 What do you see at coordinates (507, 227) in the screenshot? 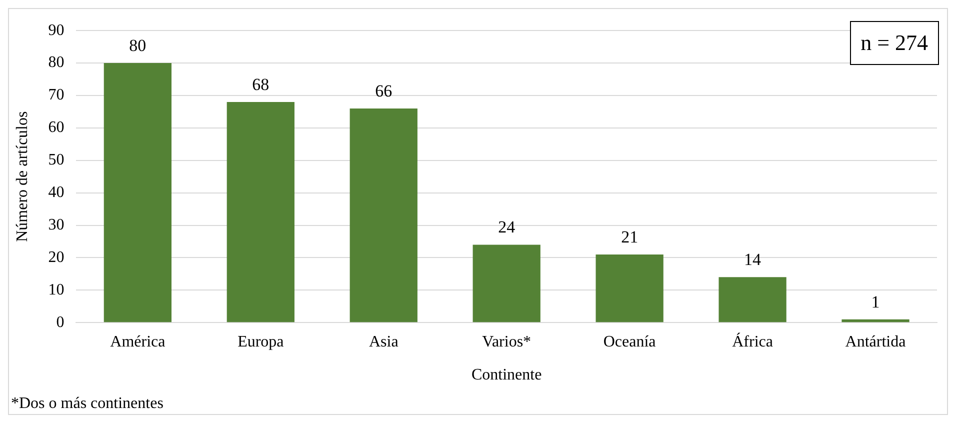
I see `data-label: 24` at bounding box center [507, 227].